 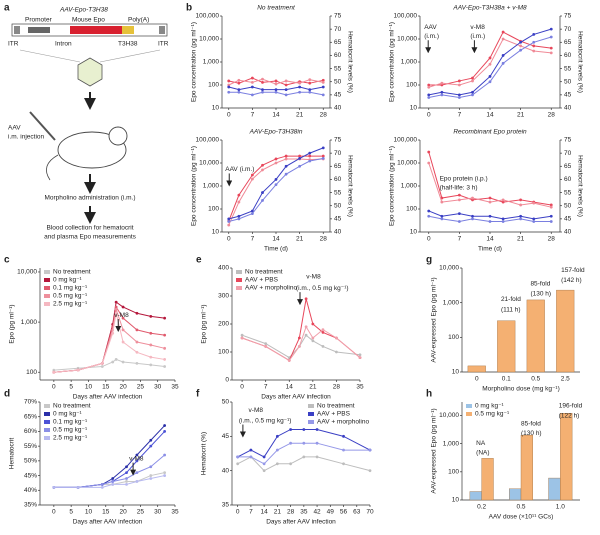 I want to click on y-tick-label: 45, so click(x=226, y=436).